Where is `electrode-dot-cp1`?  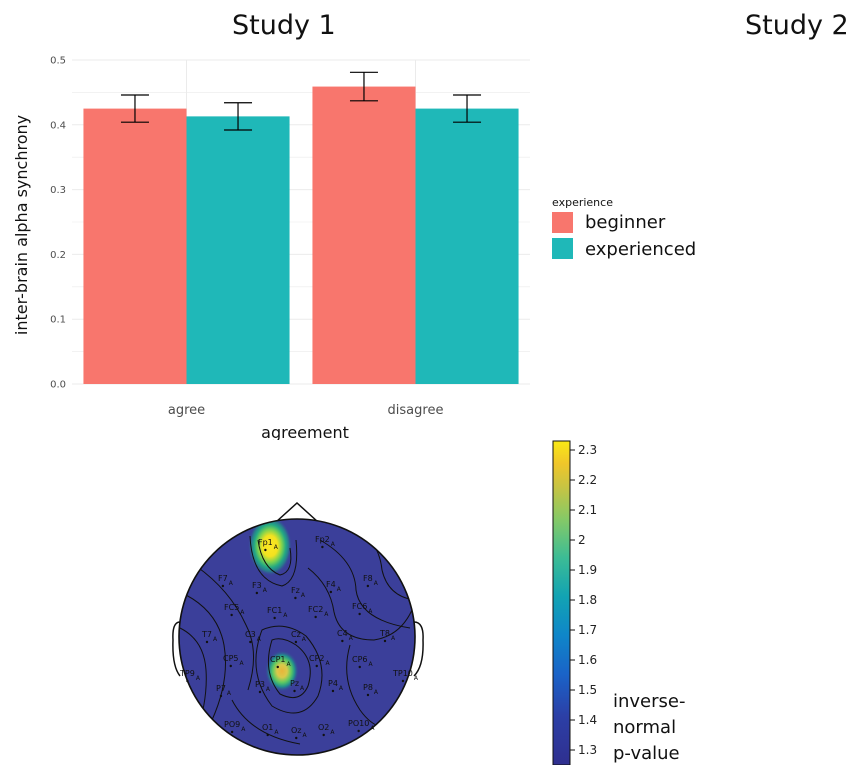 electrode-dot-cp1 is located at coordinates (277, 667).